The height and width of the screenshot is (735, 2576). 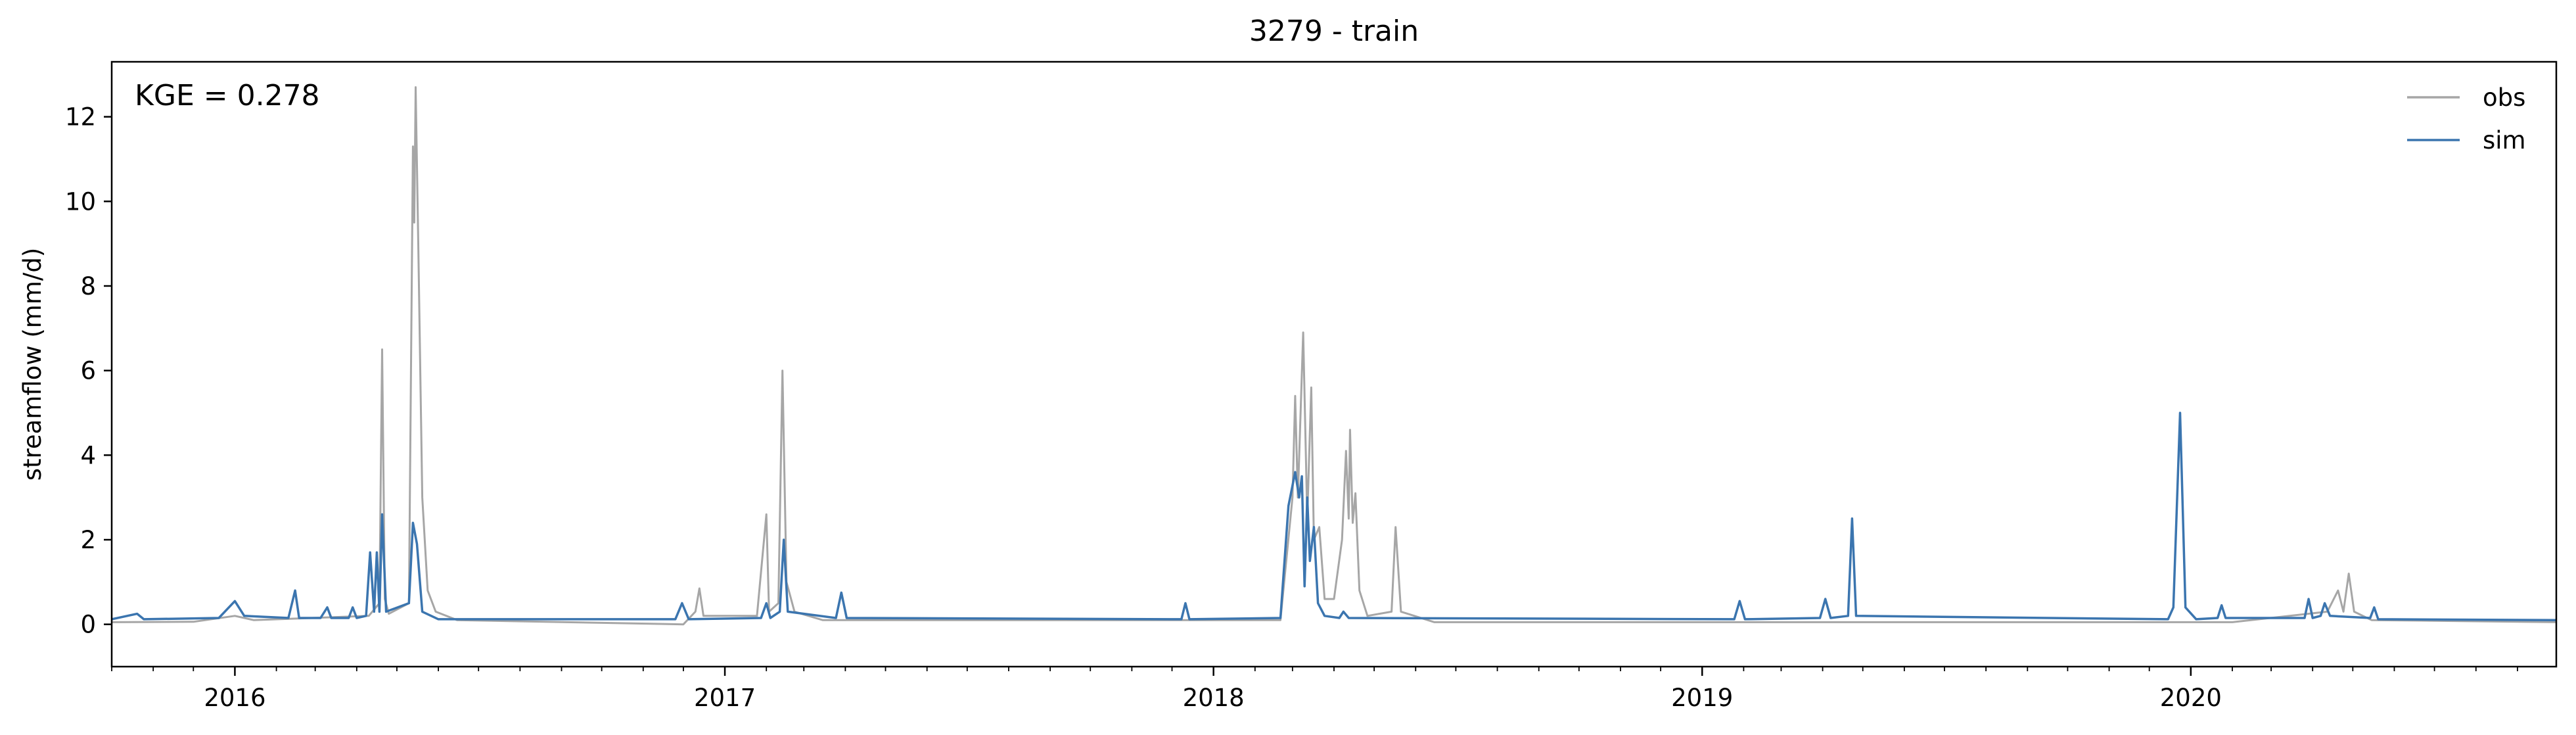 What do you see at coordinates (227, 96) in the screenshot?
I see `kge-annotation: KGE = 0.278` at bounding box center [227, 96].